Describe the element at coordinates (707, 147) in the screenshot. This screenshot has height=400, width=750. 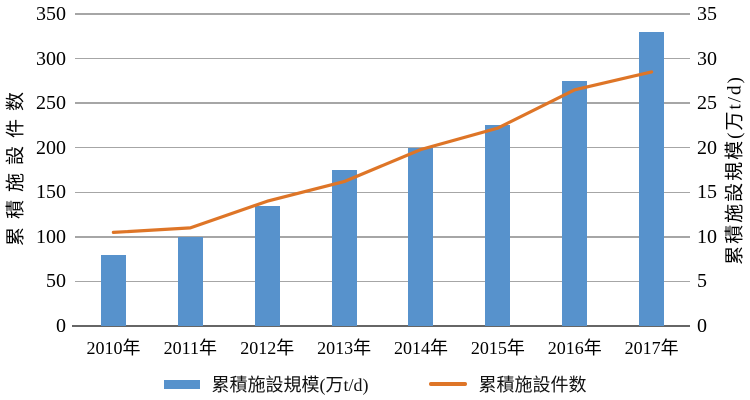
I see `right-axis-tick-label: 20` at that location.